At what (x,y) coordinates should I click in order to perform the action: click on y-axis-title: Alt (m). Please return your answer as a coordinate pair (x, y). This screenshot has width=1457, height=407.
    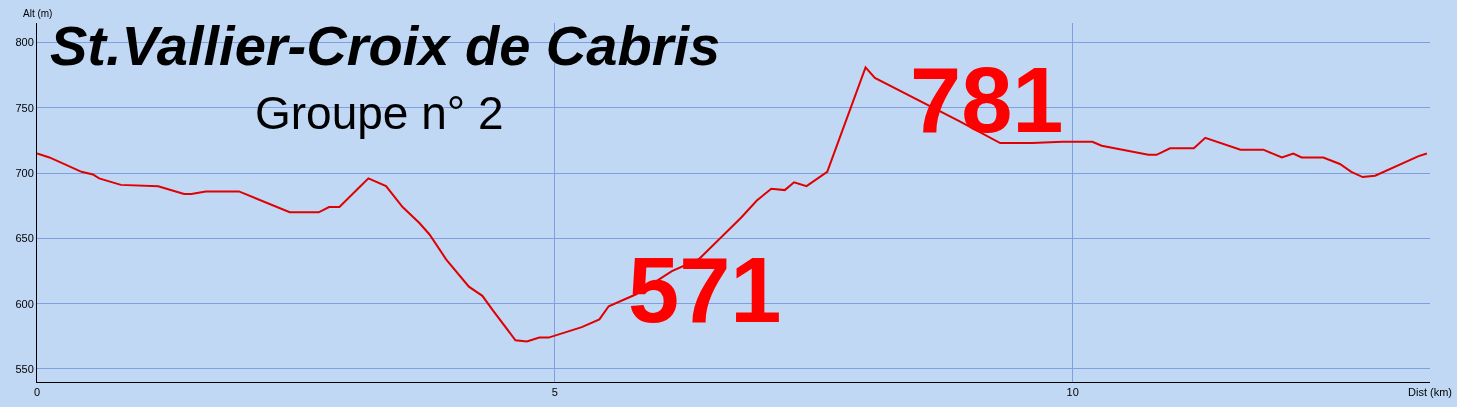
    Looking at the image, I should click on (38, 13).